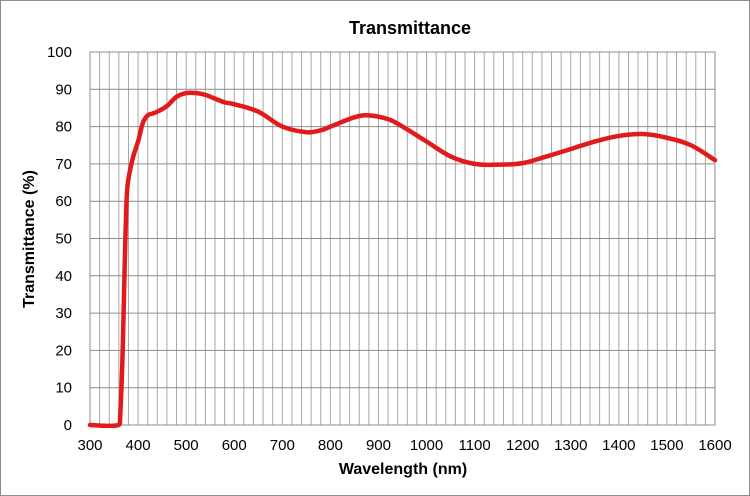 The width and height of the screenshot is (750, 496). Describe the element at coordinates (403, 469) in the screenshot. I see `x-axis-title: Wavelength (nm)` at that location.